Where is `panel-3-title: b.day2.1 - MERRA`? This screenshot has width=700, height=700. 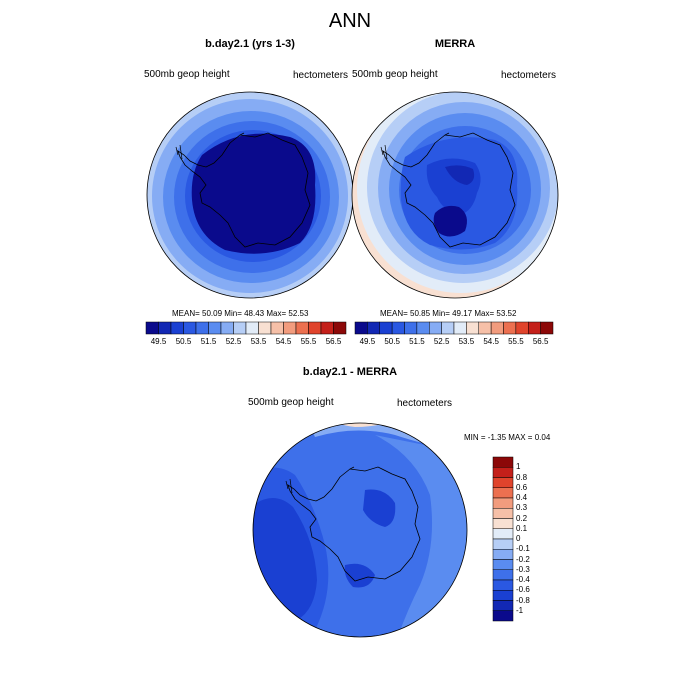 panel-3-title: b.day2.1 - MERRA is located at coordinates (350, 372).